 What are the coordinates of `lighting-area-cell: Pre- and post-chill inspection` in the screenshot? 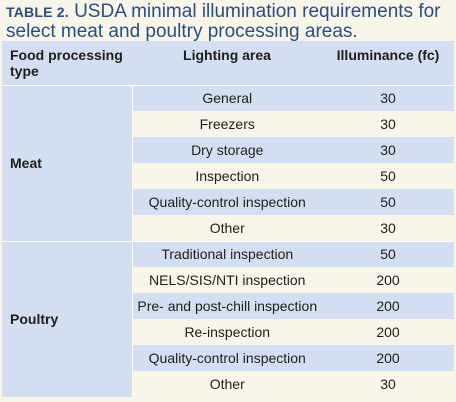 It's located at (227, 306).